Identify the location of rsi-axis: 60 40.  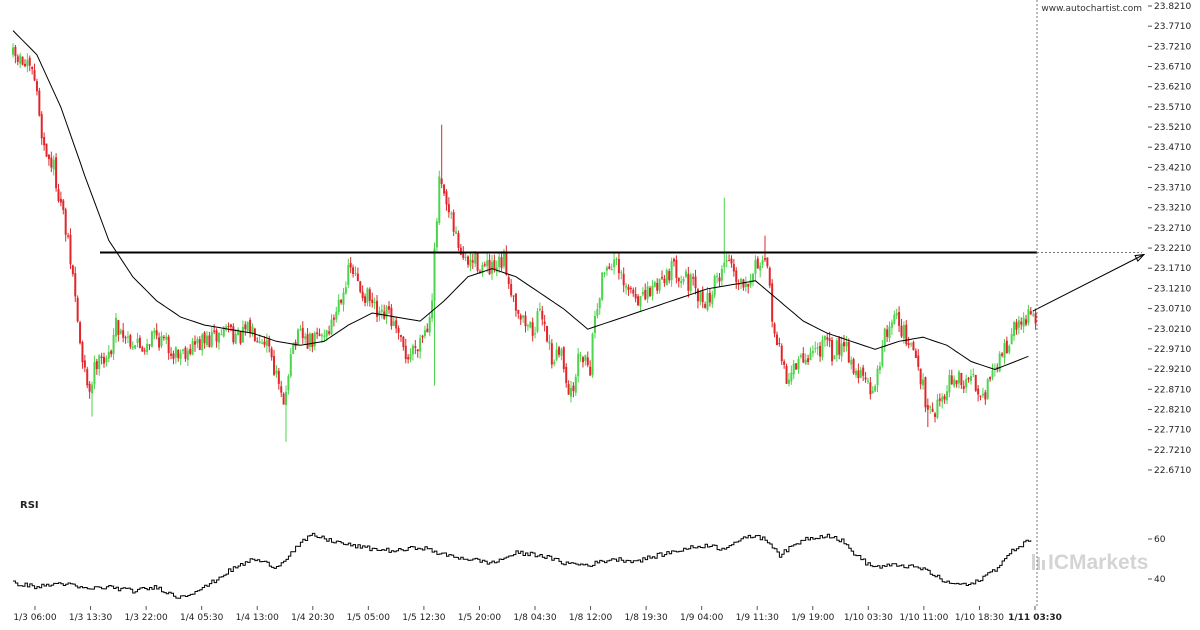
(1157, 560).